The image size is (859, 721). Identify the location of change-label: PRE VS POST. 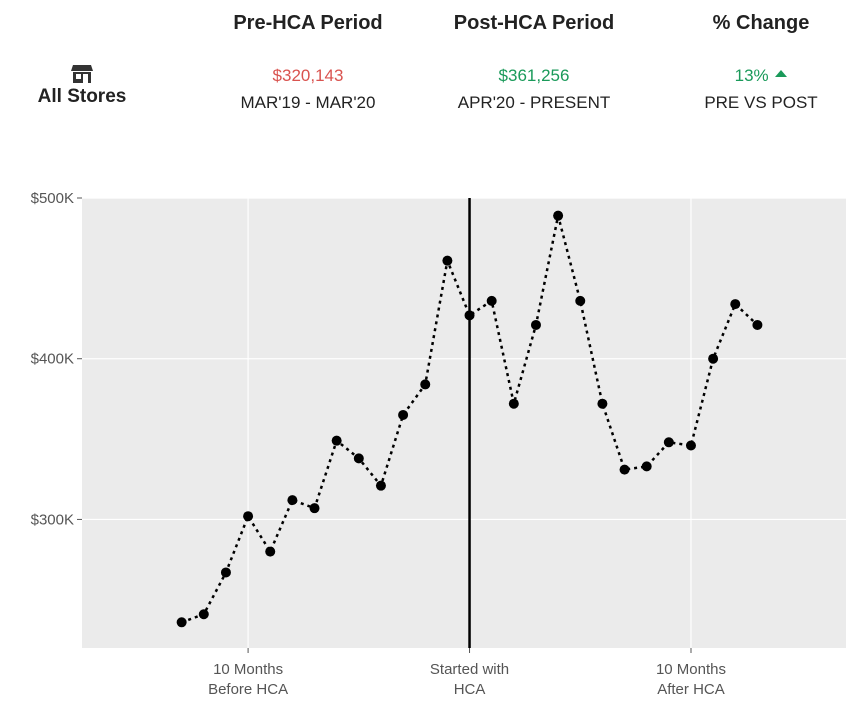
(761, 102).